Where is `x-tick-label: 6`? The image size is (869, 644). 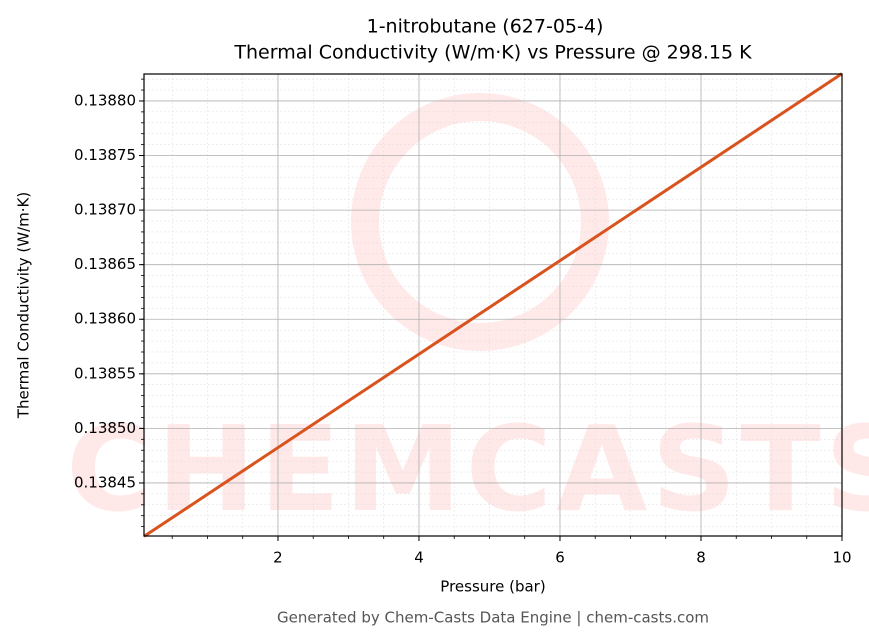
x-tick-label: 6 is located at coordinates (560, 558).